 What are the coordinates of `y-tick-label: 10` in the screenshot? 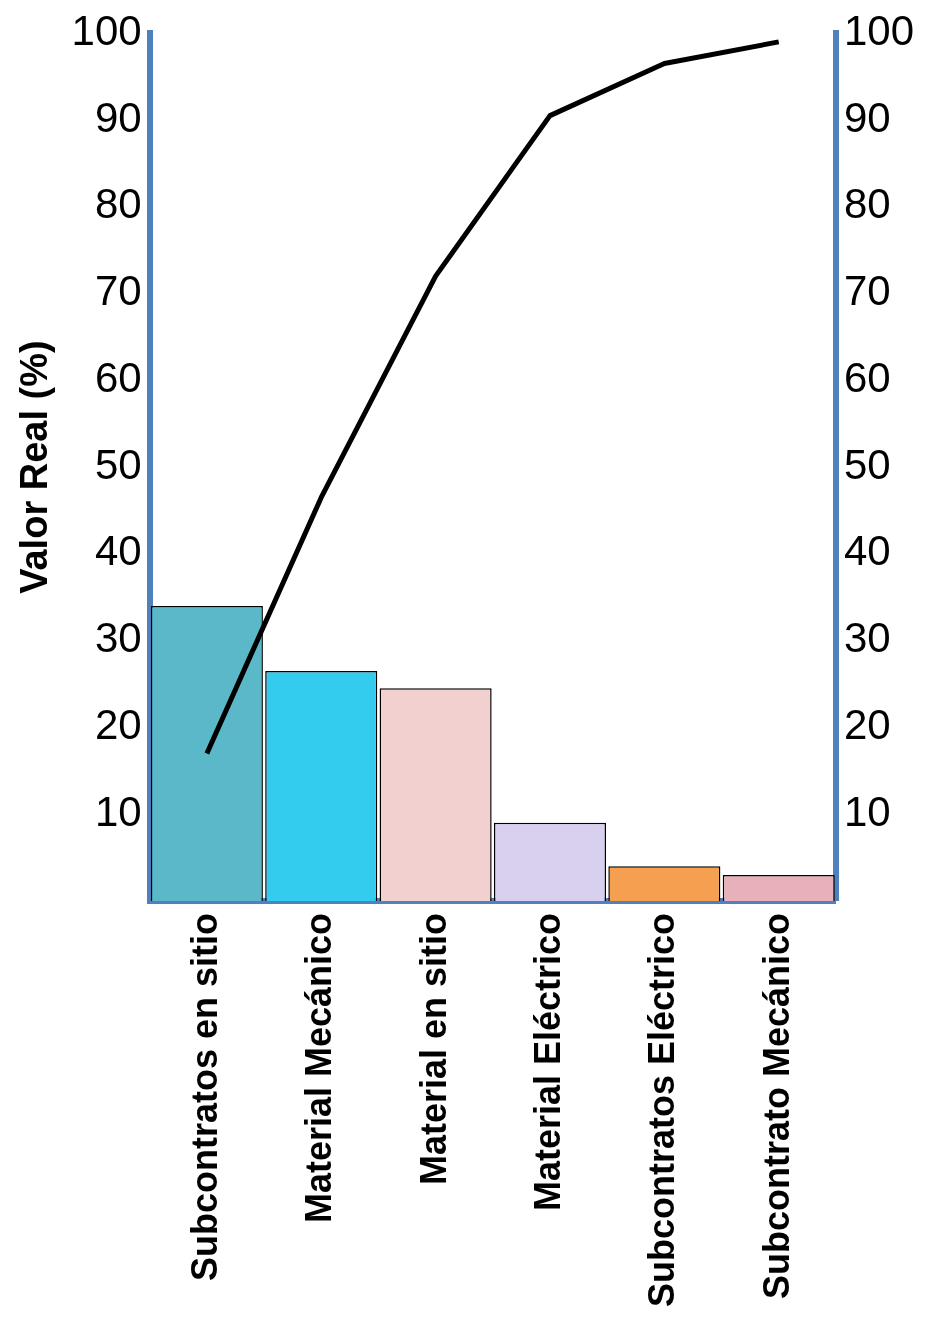 It's located at (118, 811).